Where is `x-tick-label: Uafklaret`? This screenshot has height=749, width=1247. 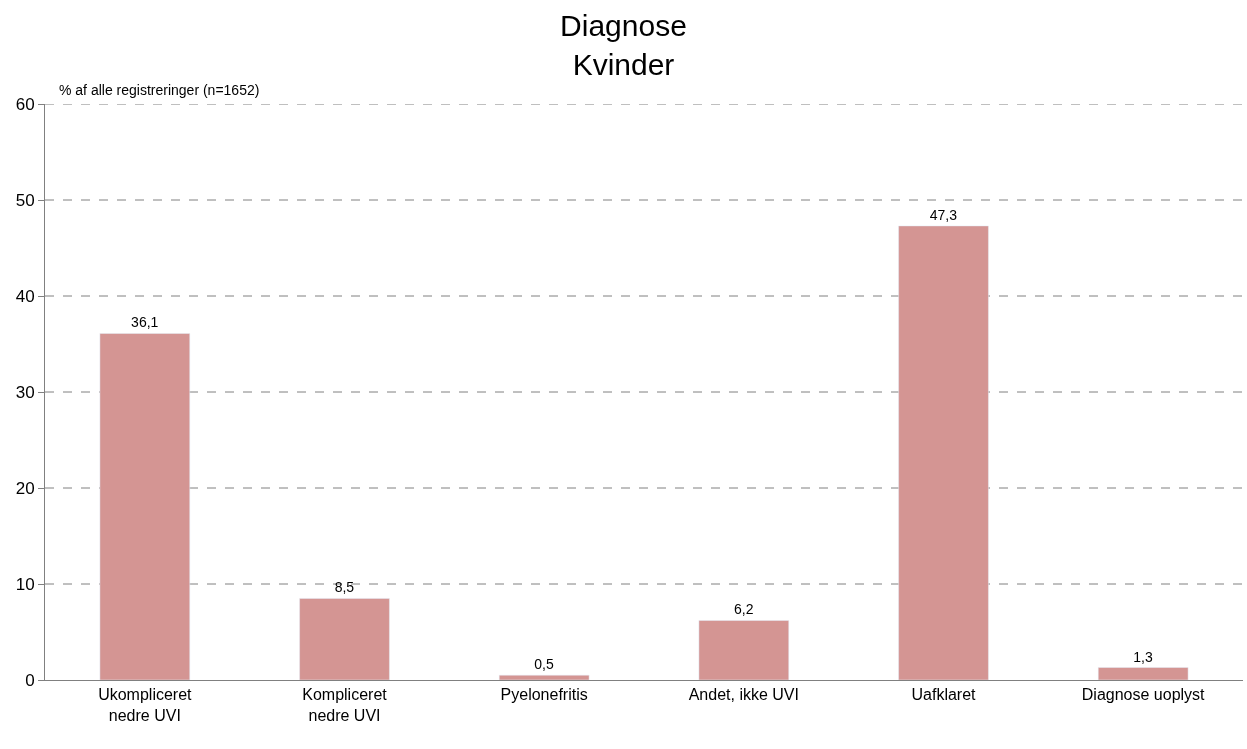 x-tick-label: Uafklaret is located at coordinates (944, 695).